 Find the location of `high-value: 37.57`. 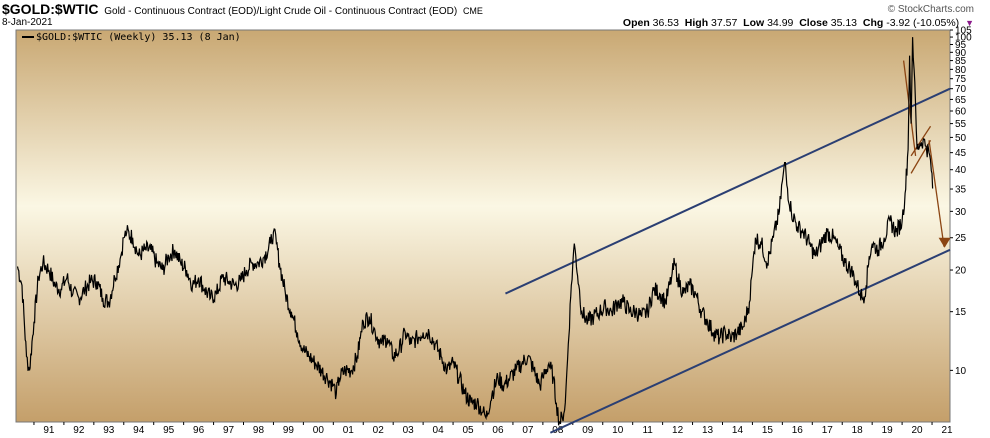

high-value: 37.57 is located at coordinates (724, 23).